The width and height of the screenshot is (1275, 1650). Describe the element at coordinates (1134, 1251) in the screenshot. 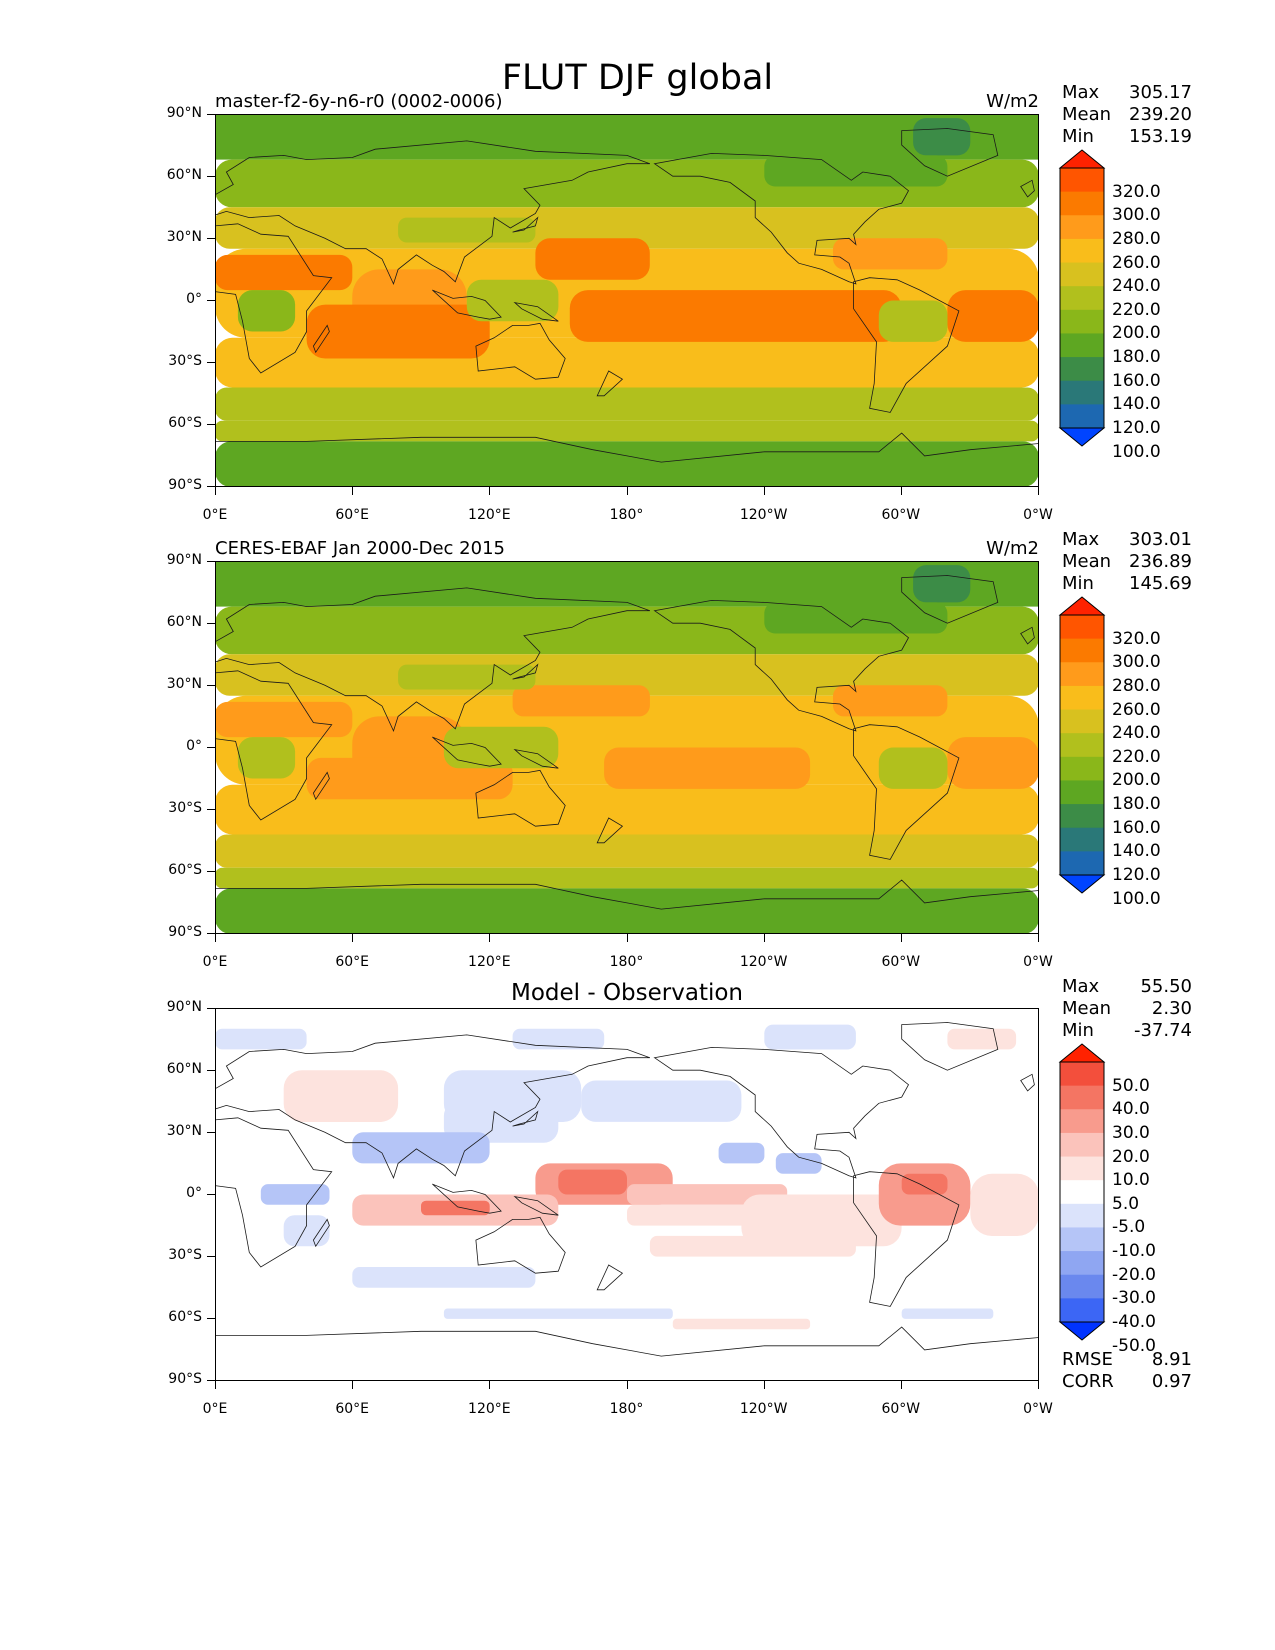

I see `colorbar-label: -10.0` at that location.